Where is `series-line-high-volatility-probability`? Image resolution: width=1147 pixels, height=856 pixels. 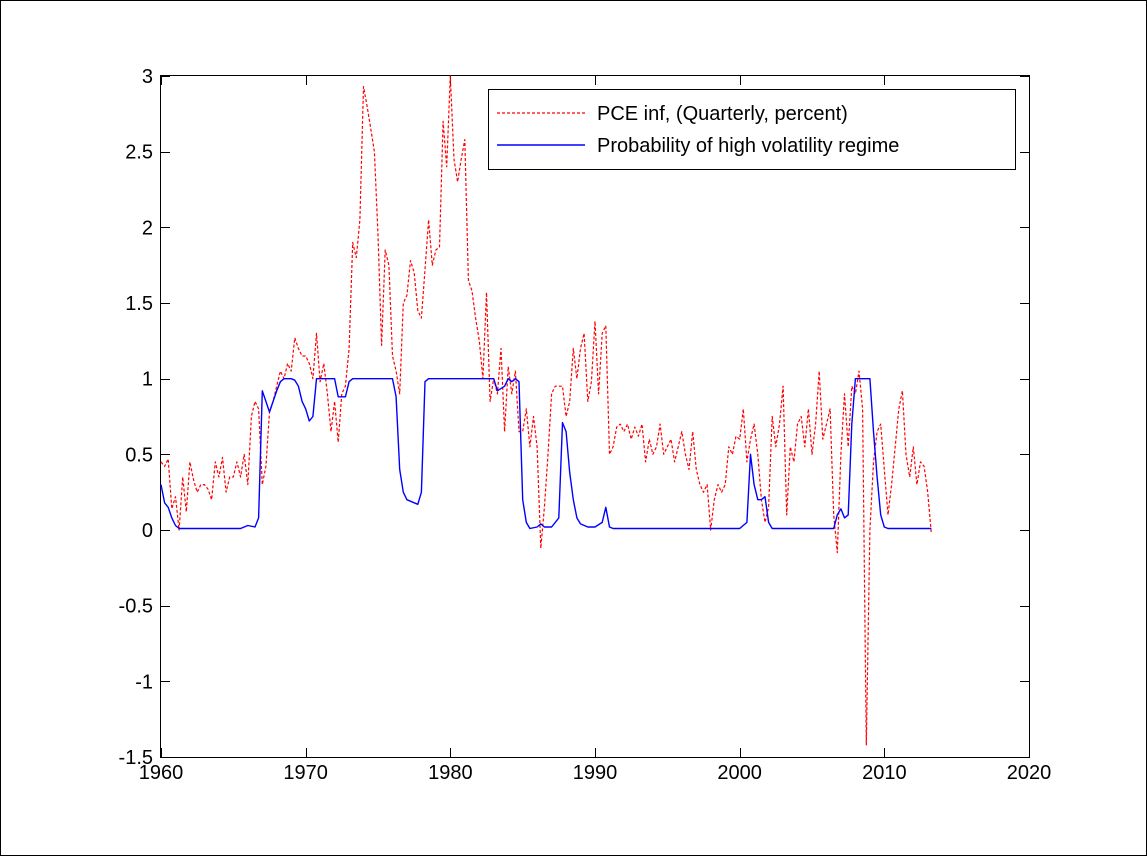 series-line-high-volatility-probability is located at coordinates (546, 454).